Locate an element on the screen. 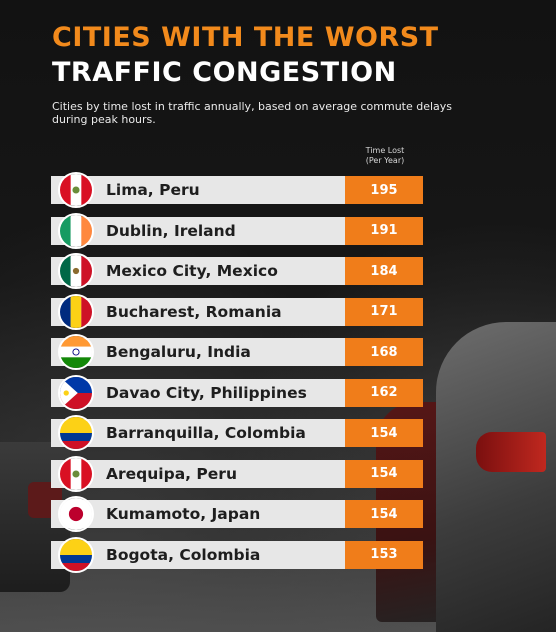 The height and width of the screenshot is (632, 556). city-label: Bengaluru, India is located at coordinates (178, 352).